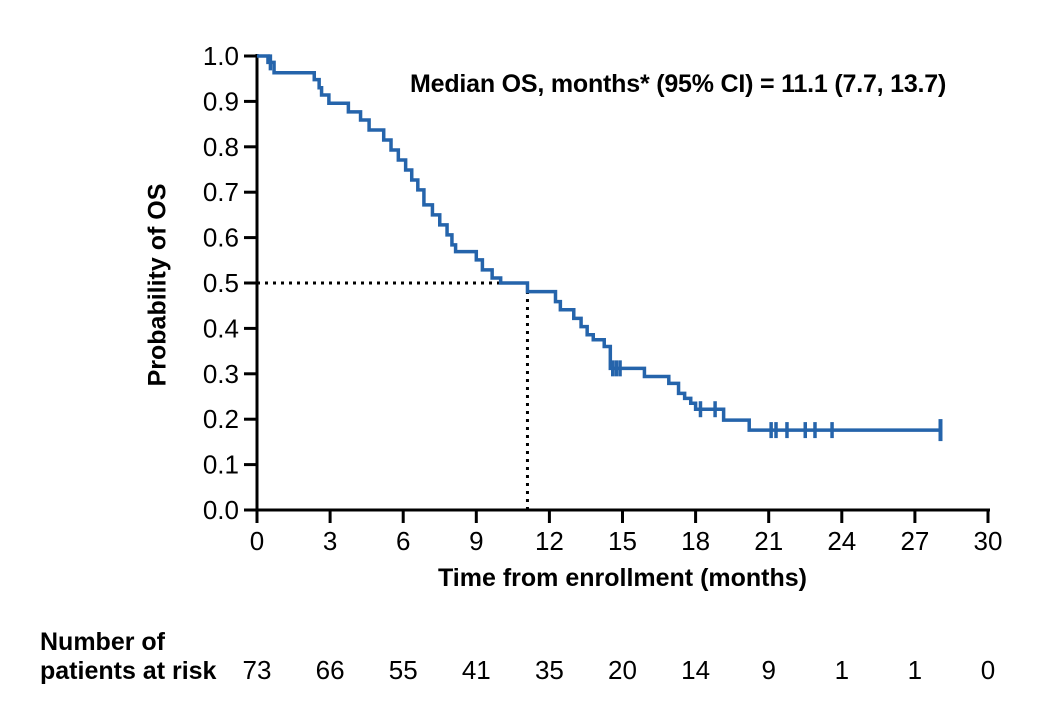 The height and width of the screenshot is (722, 1062). Describe the element at coordinates (988, 541) in the screenshot. I see `x-tick-label: 30` at that location.